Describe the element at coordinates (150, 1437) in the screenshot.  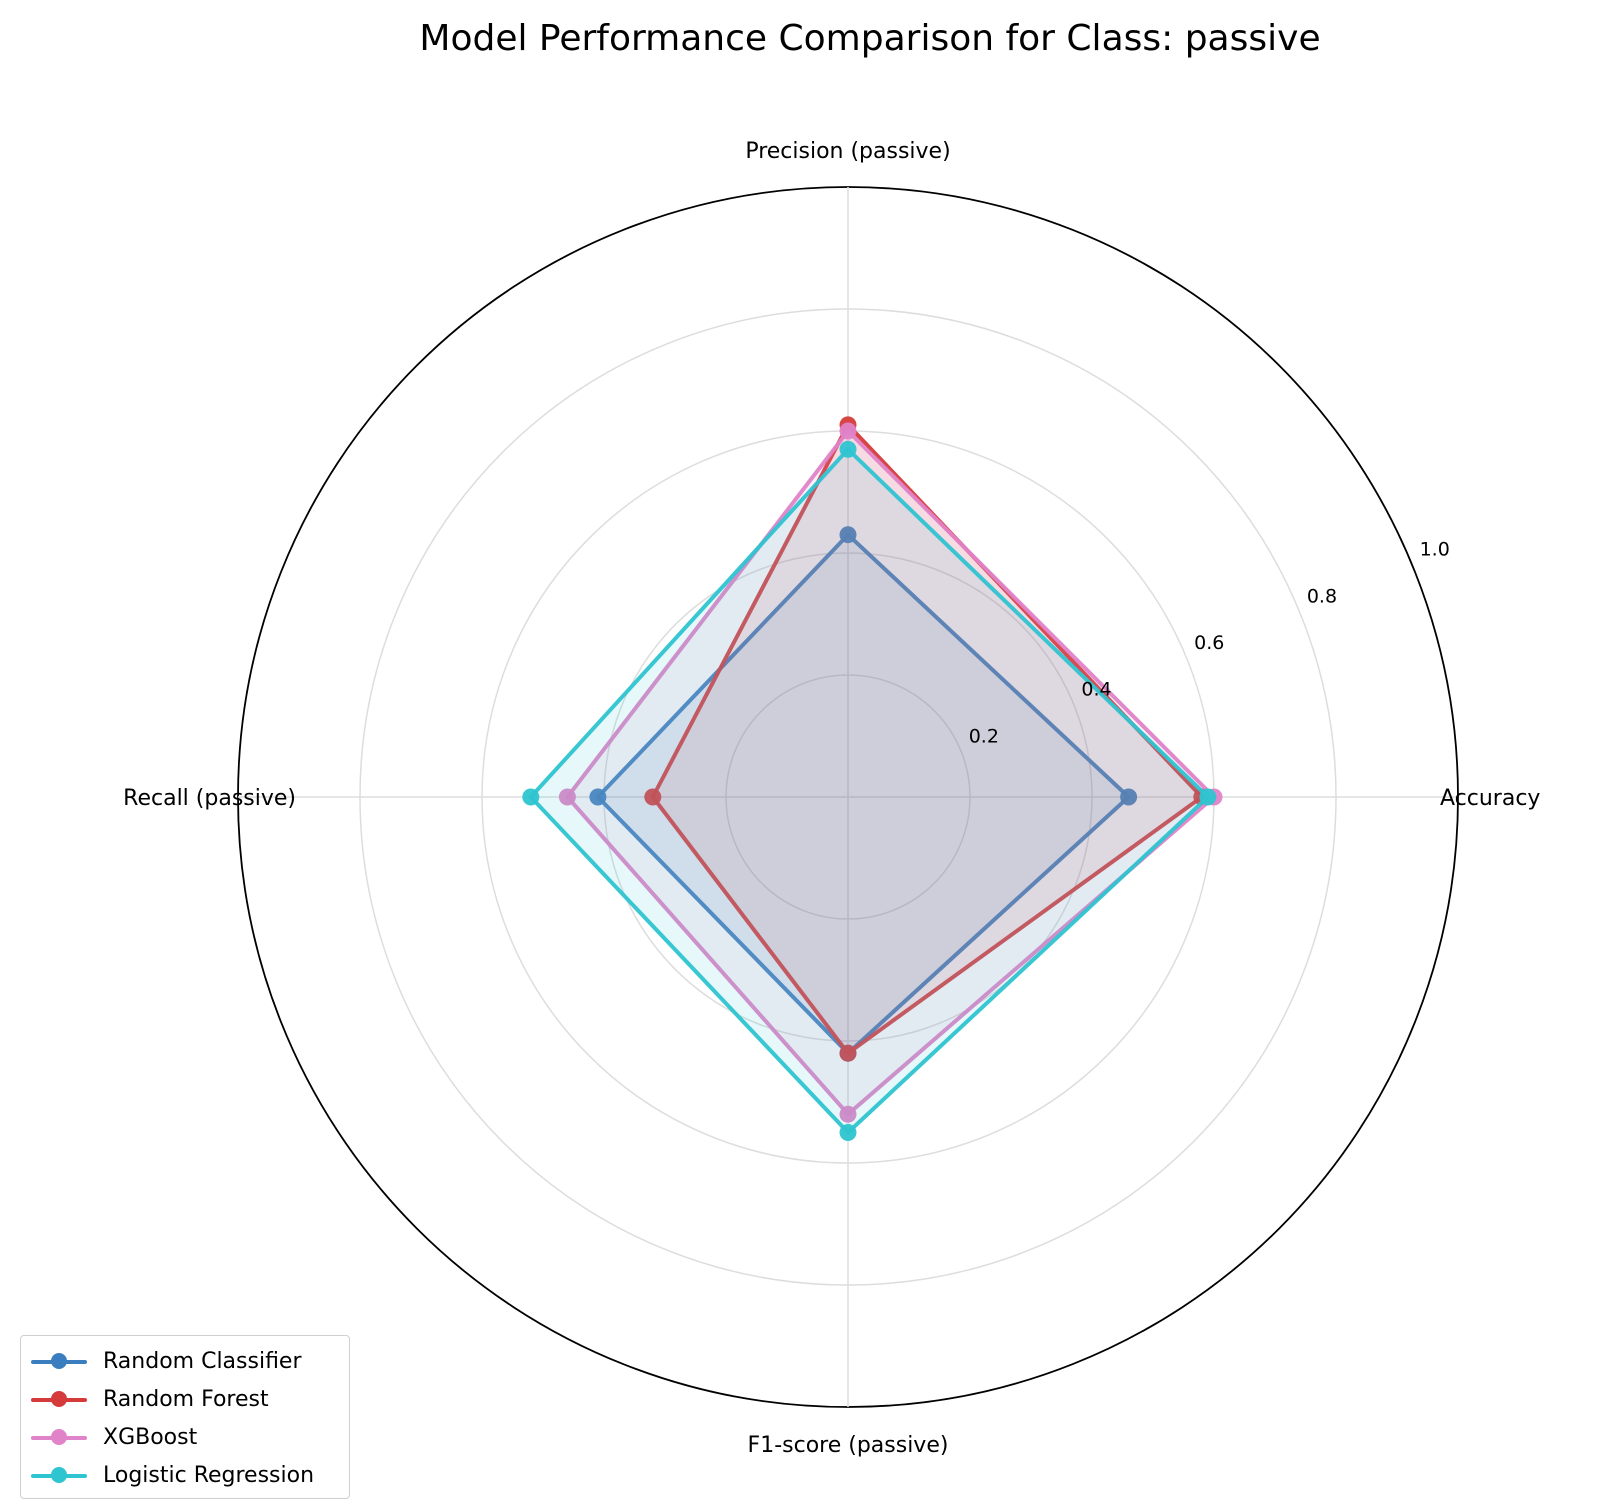
I see `legend-label: XGBoost` at that location.